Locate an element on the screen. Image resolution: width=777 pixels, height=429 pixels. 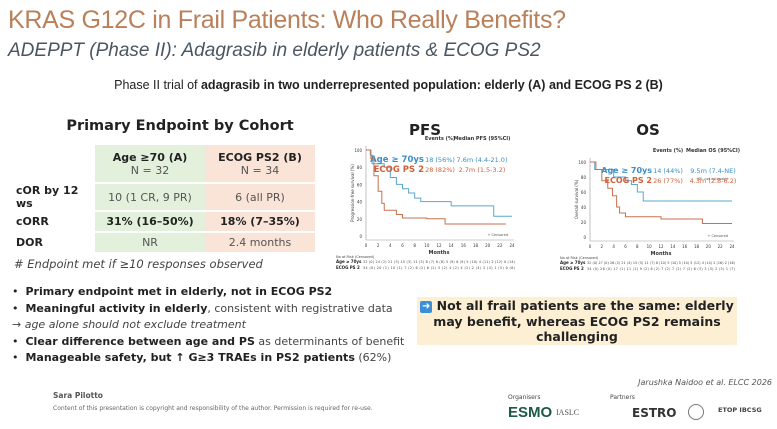
km-curve-age is located at coordinates (439, 183).